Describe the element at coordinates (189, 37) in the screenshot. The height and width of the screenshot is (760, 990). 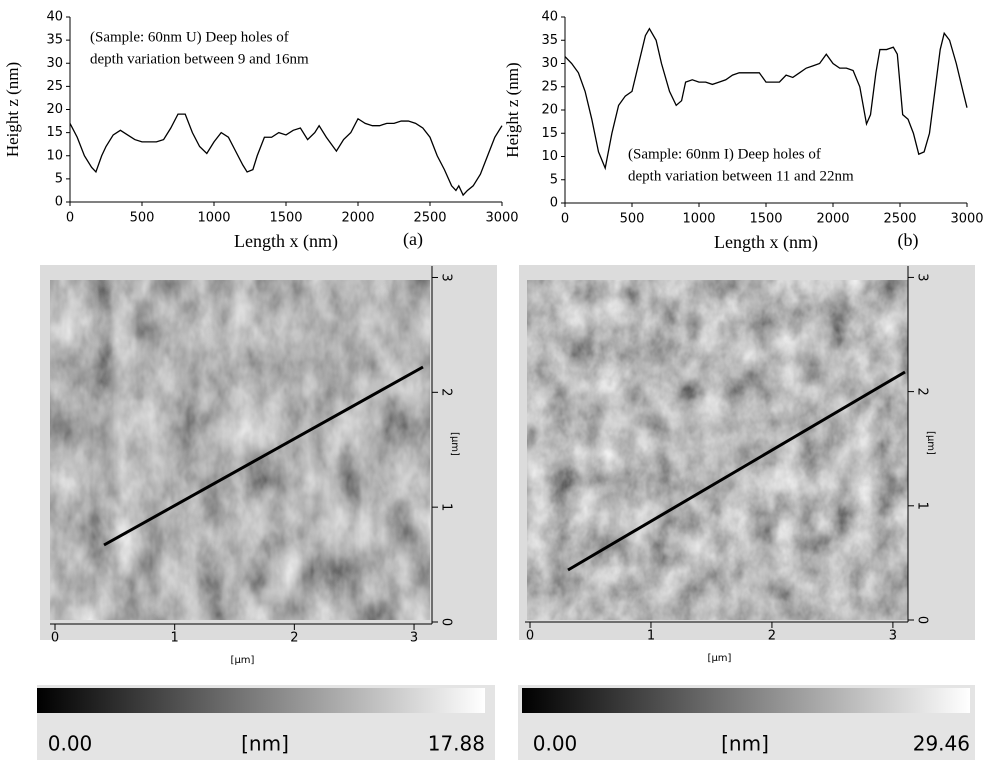
I see `annotation: (Sample: 60nm U) Deep holes of` at that location.